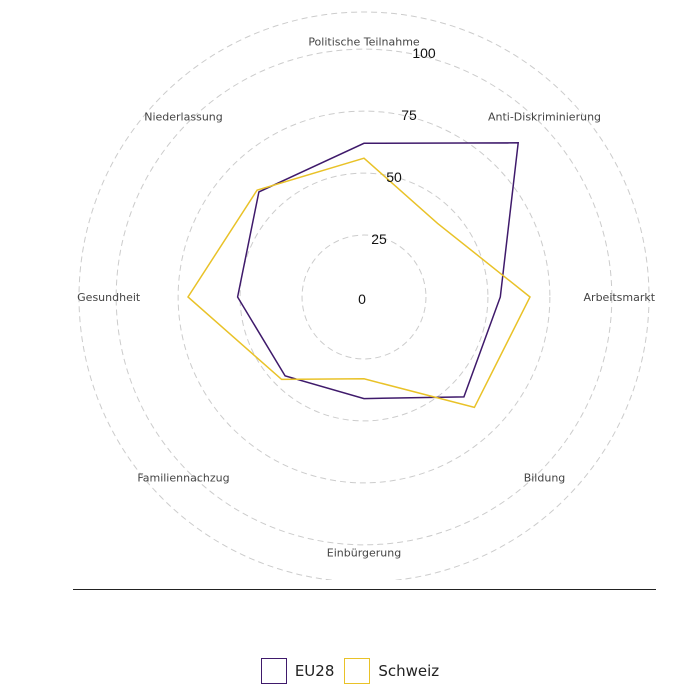 The height and width of the screenshot is (700, 700). I want to click on legend: EU28 Schweiz, so click(350, 671).